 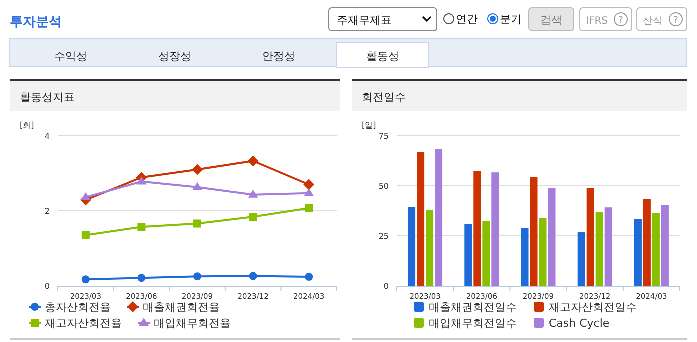 I want to click on legend-label: 재고자산회전율, so click(x=83, y=323).